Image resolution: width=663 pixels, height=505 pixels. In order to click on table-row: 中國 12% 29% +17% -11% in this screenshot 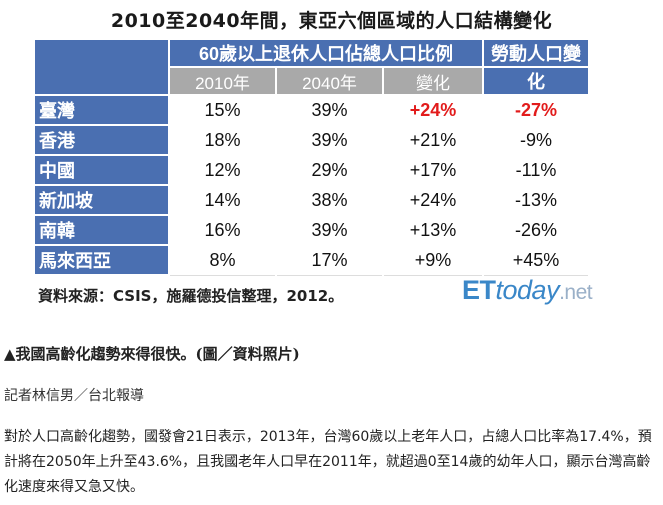, I will do `click(311, 170)`.